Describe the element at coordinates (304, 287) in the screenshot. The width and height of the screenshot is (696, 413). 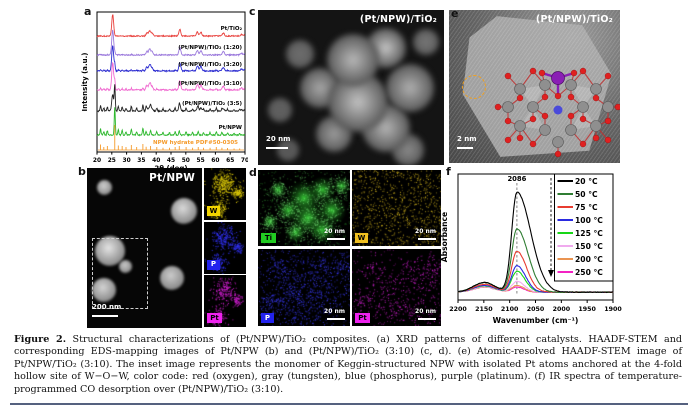
I see `eds-map-p: P 20 nm` at that location.